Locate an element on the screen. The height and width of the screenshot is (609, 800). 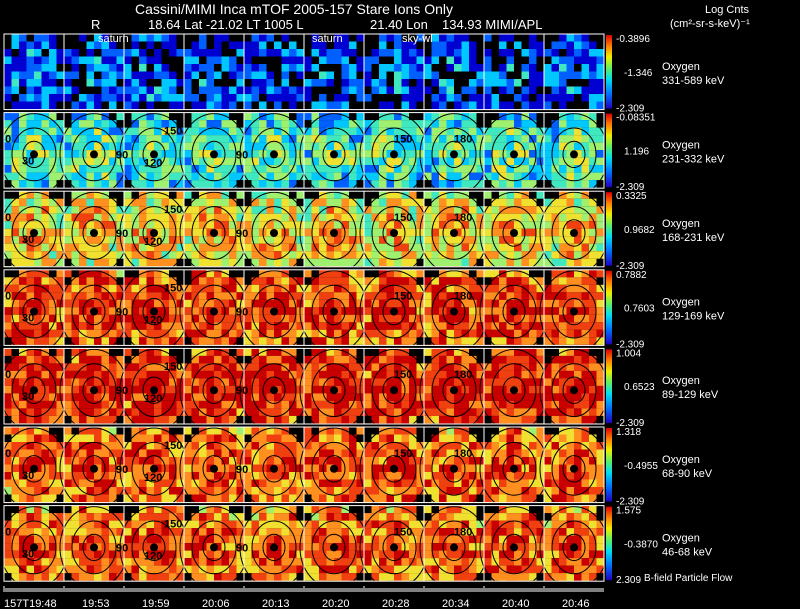
contour-line is located at coordinates (34, 311).